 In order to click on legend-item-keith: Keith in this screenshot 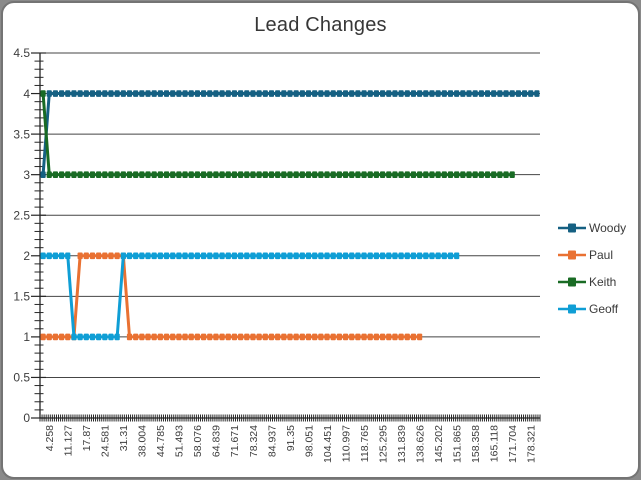, I will do `click(592, 281)`.